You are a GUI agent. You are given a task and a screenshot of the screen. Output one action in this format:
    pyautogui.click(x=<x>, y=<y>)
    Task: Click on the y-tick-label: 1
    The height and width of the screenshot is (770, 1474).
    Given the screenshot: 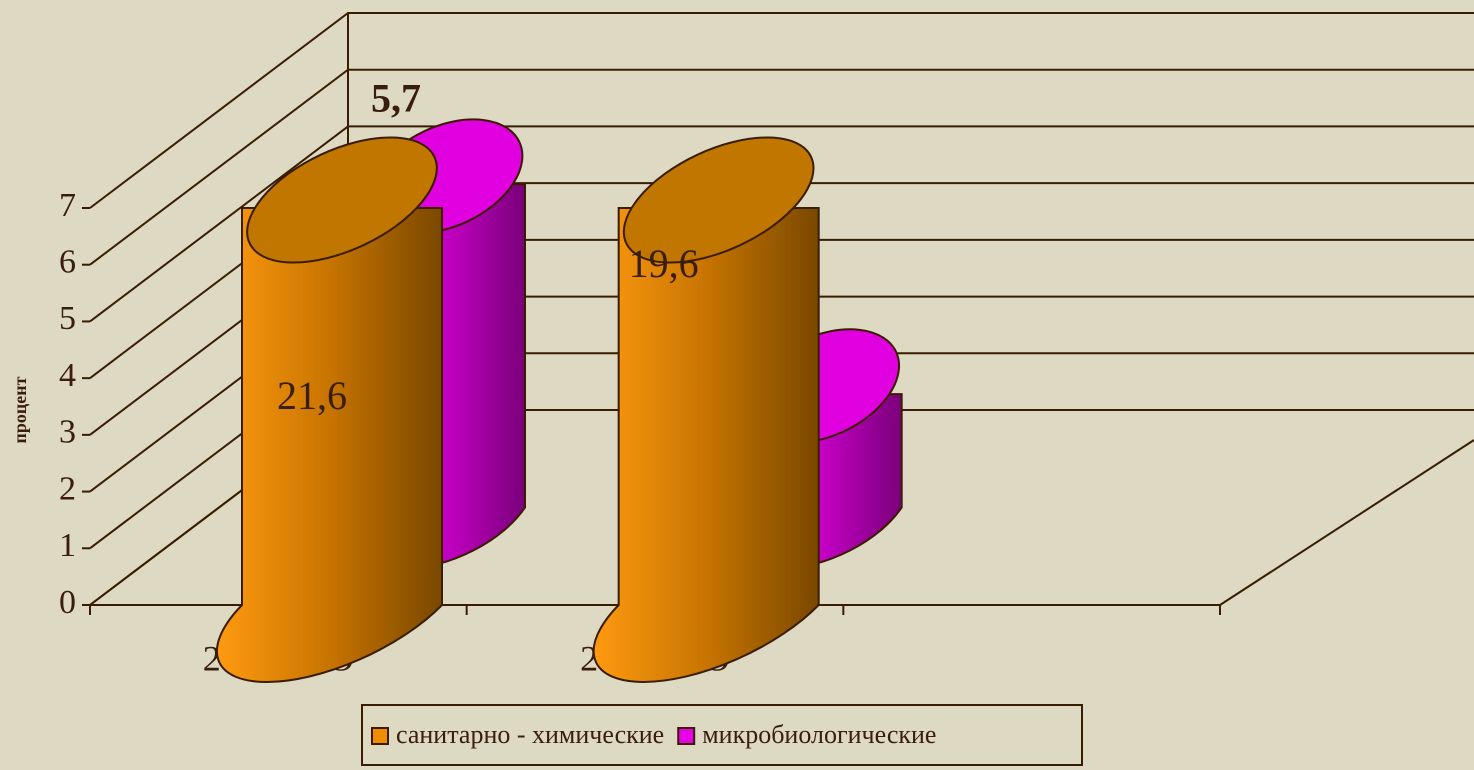 What is the action you would take?
    pyautogui.click(x=67, y=545)
    